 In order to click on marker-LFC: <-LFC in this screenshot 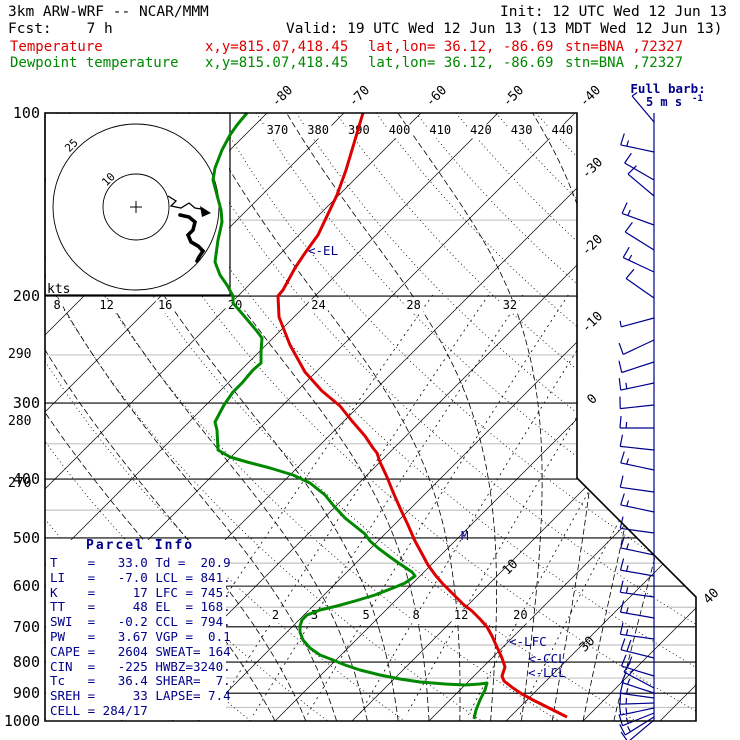, I will do `click(528, 641)`.